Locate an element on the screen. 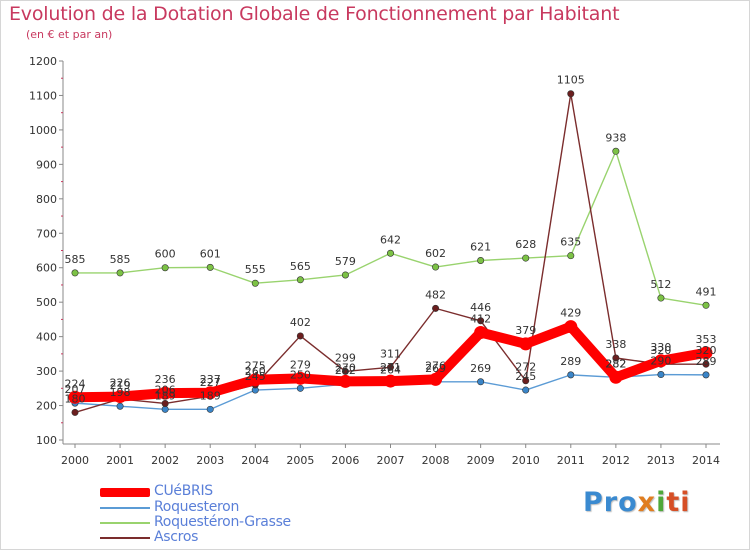  legend-label: Ascros is located at coordinates (176, 537).